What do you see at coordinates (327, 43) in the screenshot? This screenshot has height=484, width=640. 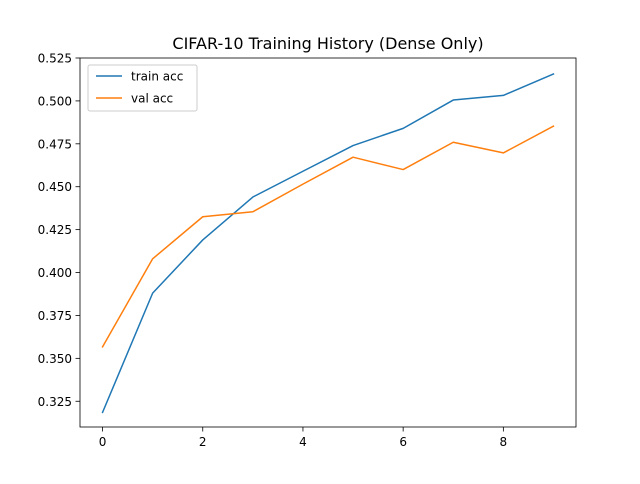 I see `chart-title: CIFAR-10 Training History (Dense Only)` at bounding box center [327, 43].